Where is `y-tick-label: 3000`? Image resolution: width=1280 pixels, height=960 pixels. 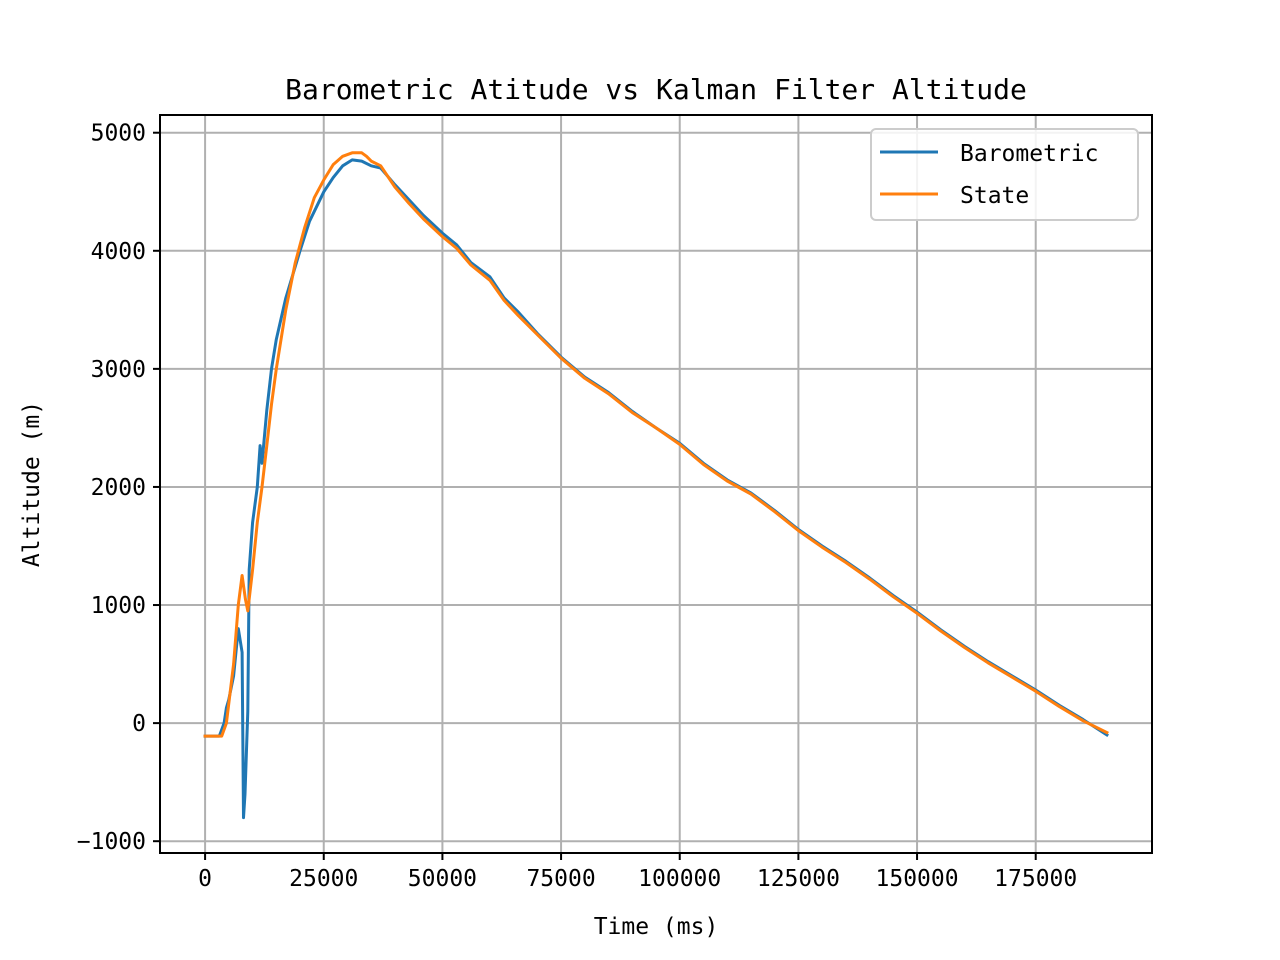 y-tick-label: 3000 is located at coordinates (118, 370).